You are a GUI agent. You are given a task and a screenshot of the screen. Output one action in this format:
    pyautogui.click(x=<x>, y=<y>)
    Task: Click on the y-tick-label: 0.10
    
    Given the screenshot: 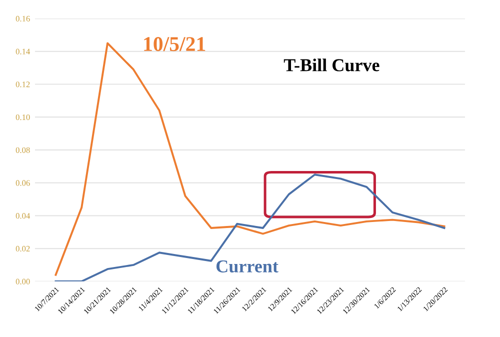 What is the action you would take?
    pyautogui.click(x=23, y=117)
    